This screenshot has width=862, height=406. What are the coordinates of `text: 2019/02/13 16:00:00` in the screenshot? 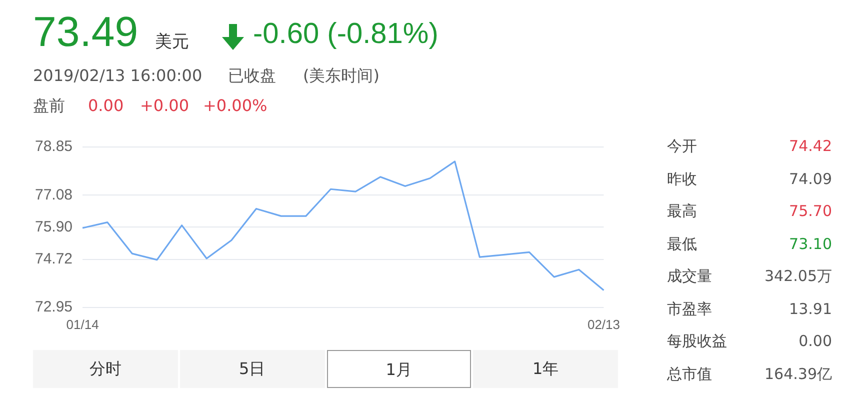 It's located at (117, 75).